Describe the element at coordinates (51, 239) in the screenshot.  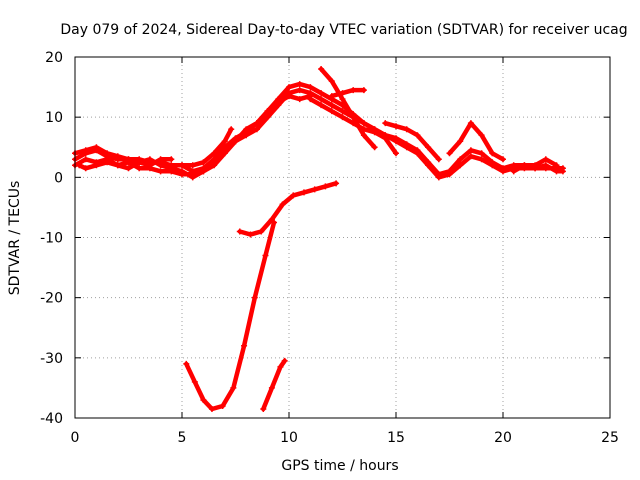
I see `y-tick-label: -10` at that location.